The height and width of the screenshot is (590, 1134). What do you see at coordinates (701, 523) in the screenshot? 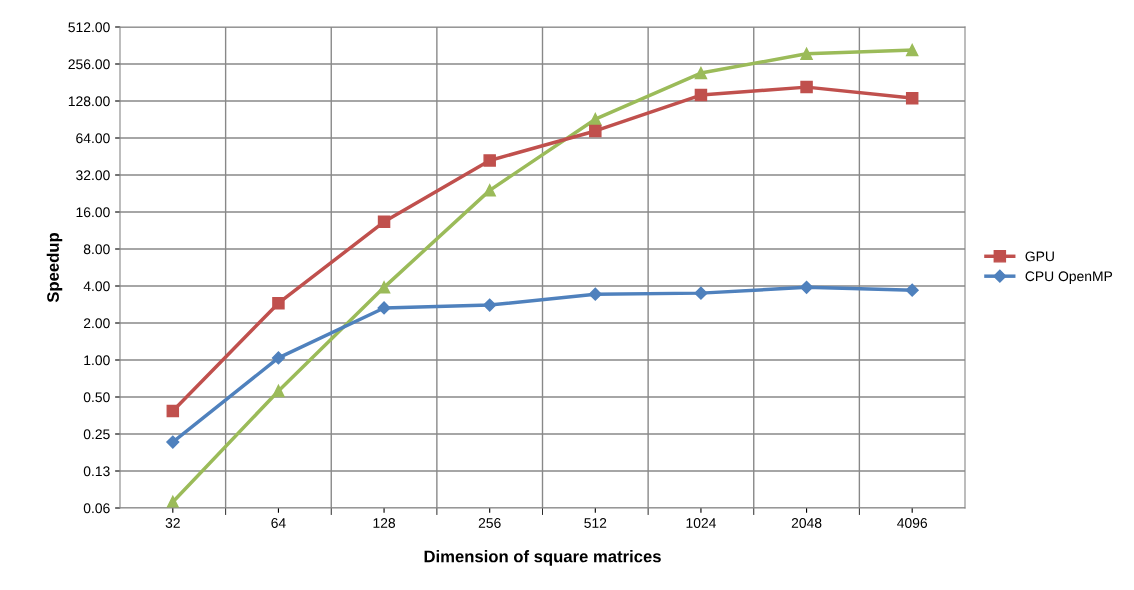
I see `x-tick-label: 1024` at bounding box center [701, 523].